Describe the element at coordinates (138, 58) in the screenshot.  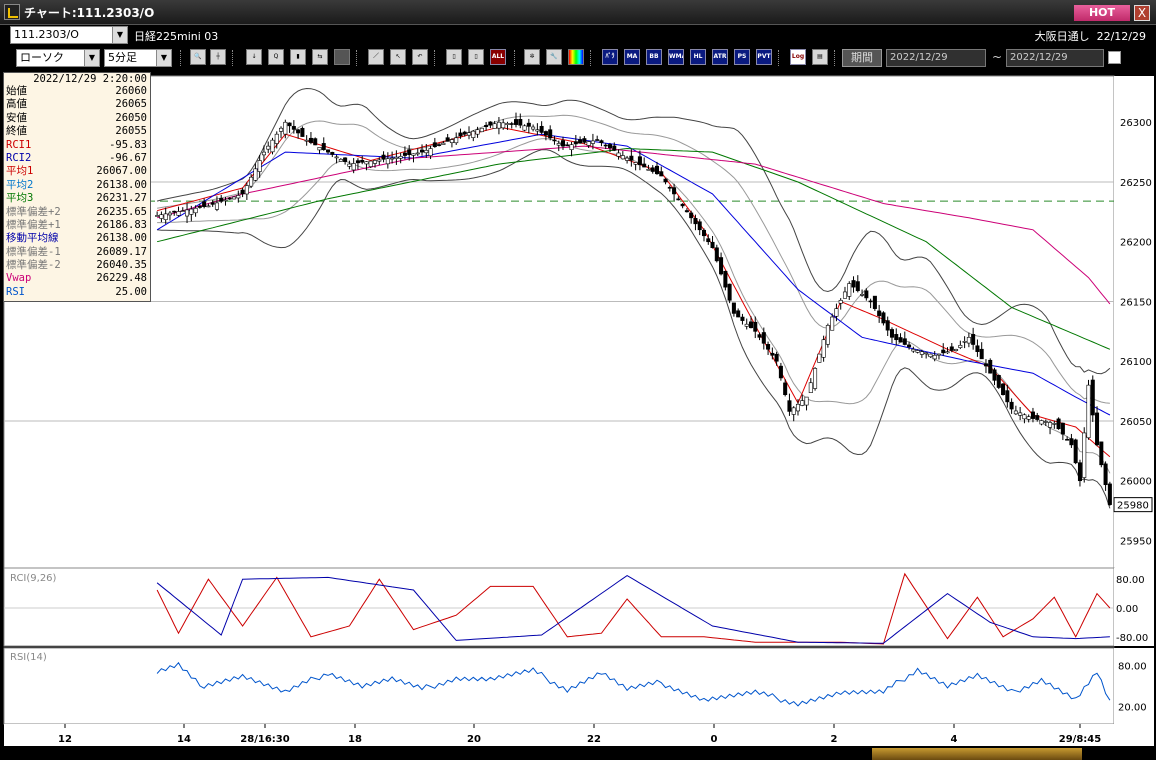
I see `interval-select: 5分足 ▼` at that location.